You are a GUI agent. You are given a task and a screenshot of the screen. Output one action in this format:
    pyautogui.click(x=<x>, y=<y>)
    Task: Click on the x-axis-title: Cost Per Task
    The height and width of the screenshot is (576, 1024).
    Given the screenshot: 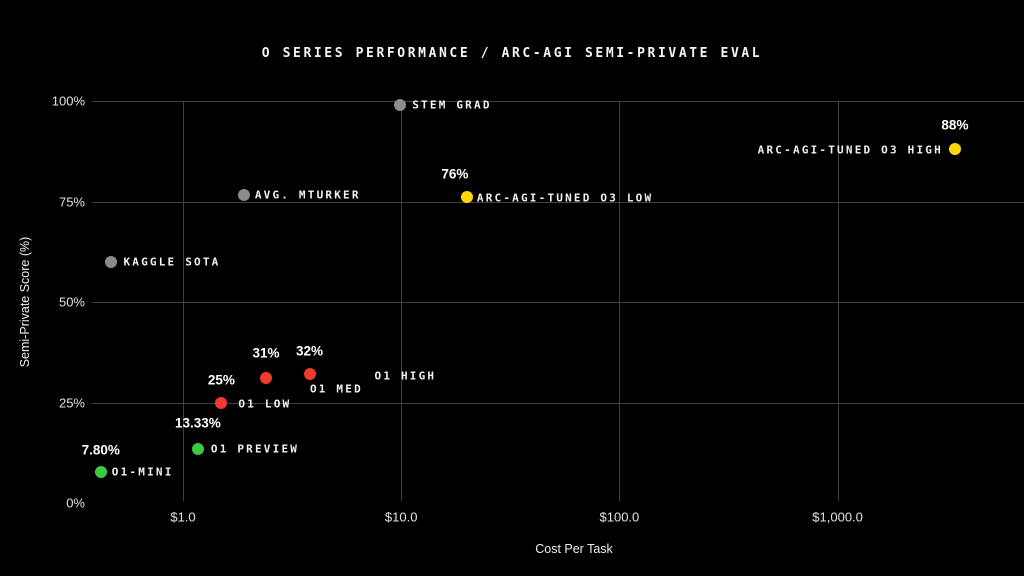 What is the action you would take?
    pyautogui.click(x=574, y=549)
    